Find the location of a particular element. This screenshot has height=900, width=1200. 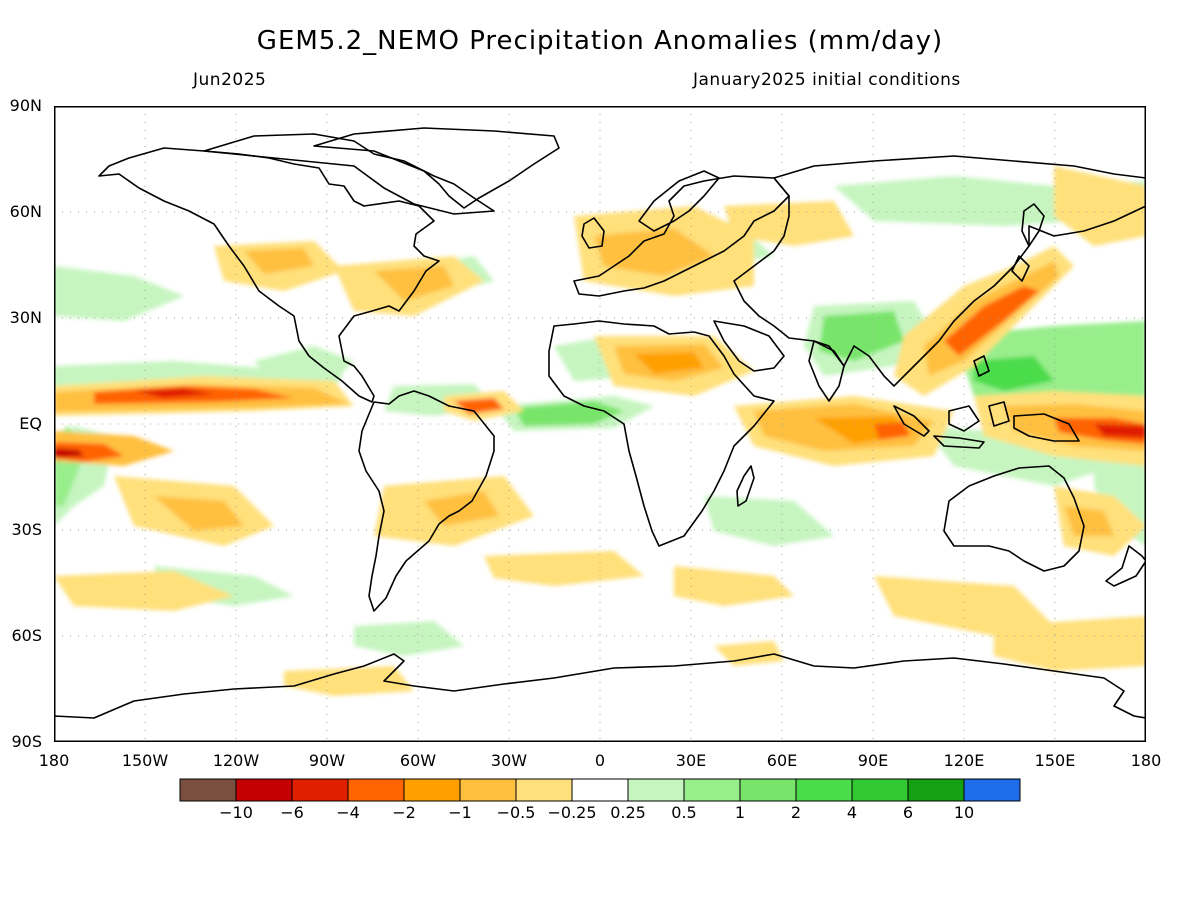

coastline-greenland is located at coordinates (436, 168).